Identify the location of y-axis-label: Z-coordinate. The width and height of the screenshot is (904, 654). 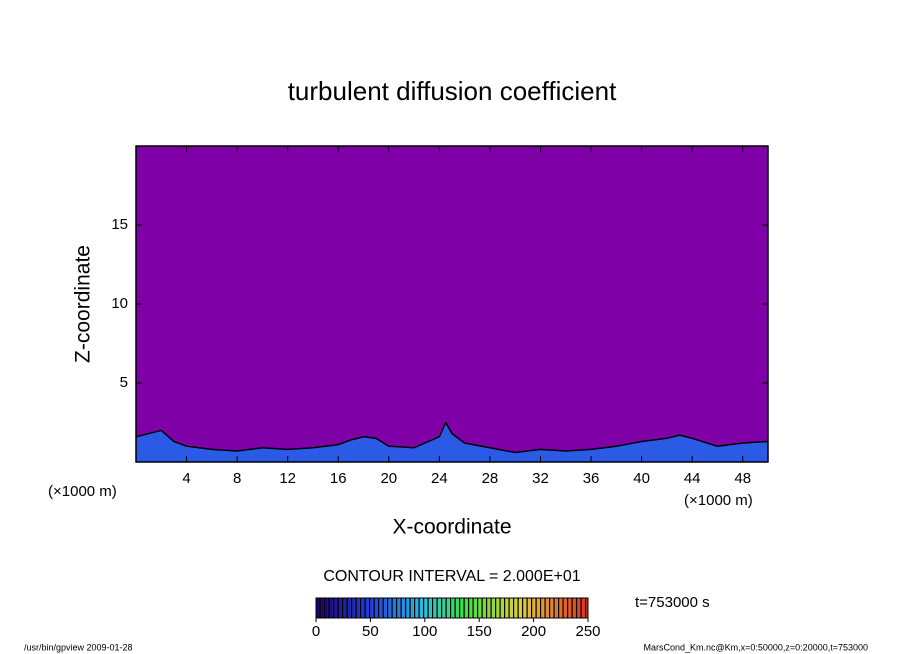
(83, 304).